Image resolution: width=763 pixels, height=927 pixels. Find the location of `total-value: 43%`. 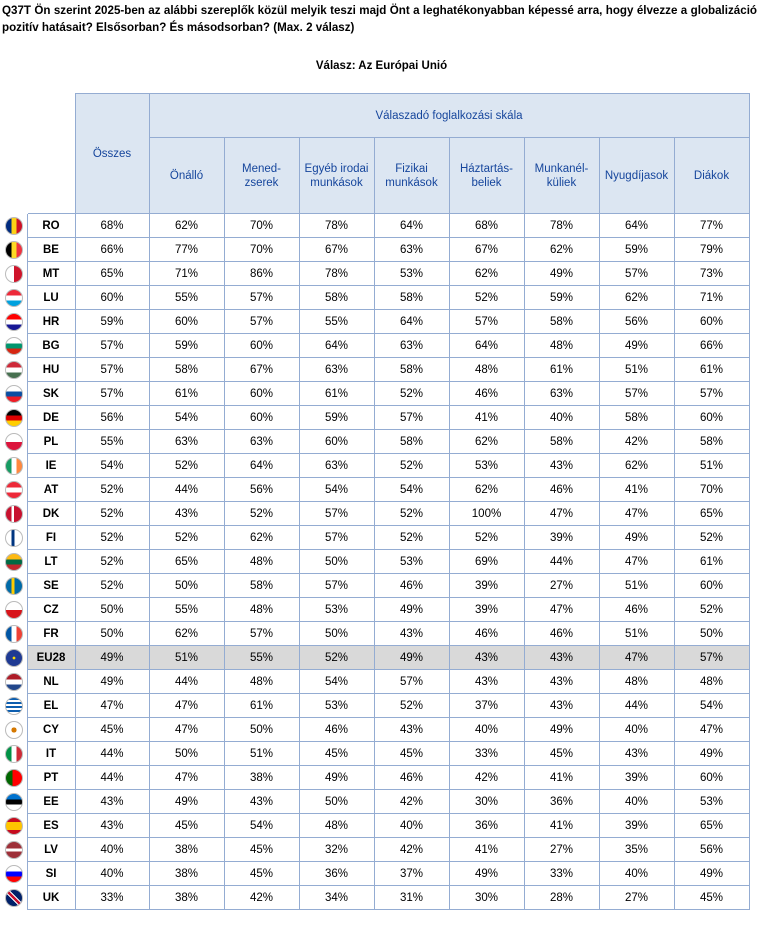

total-value: 43% is located at coordinates (112, 801).